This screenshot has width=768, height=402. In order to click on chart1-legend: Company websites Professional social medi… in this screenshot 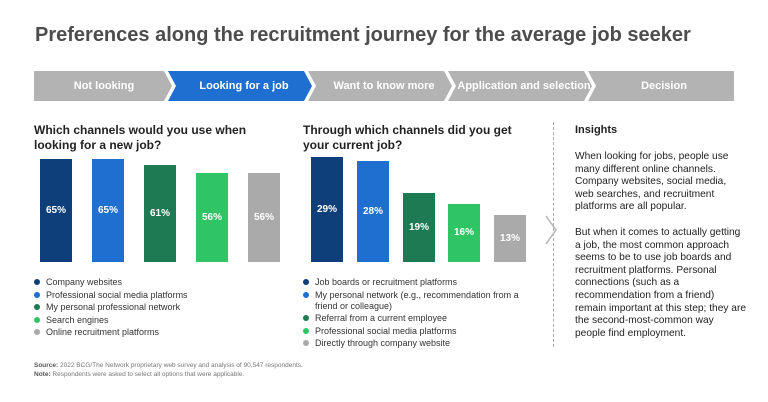, I will do `click(154, 308)`.